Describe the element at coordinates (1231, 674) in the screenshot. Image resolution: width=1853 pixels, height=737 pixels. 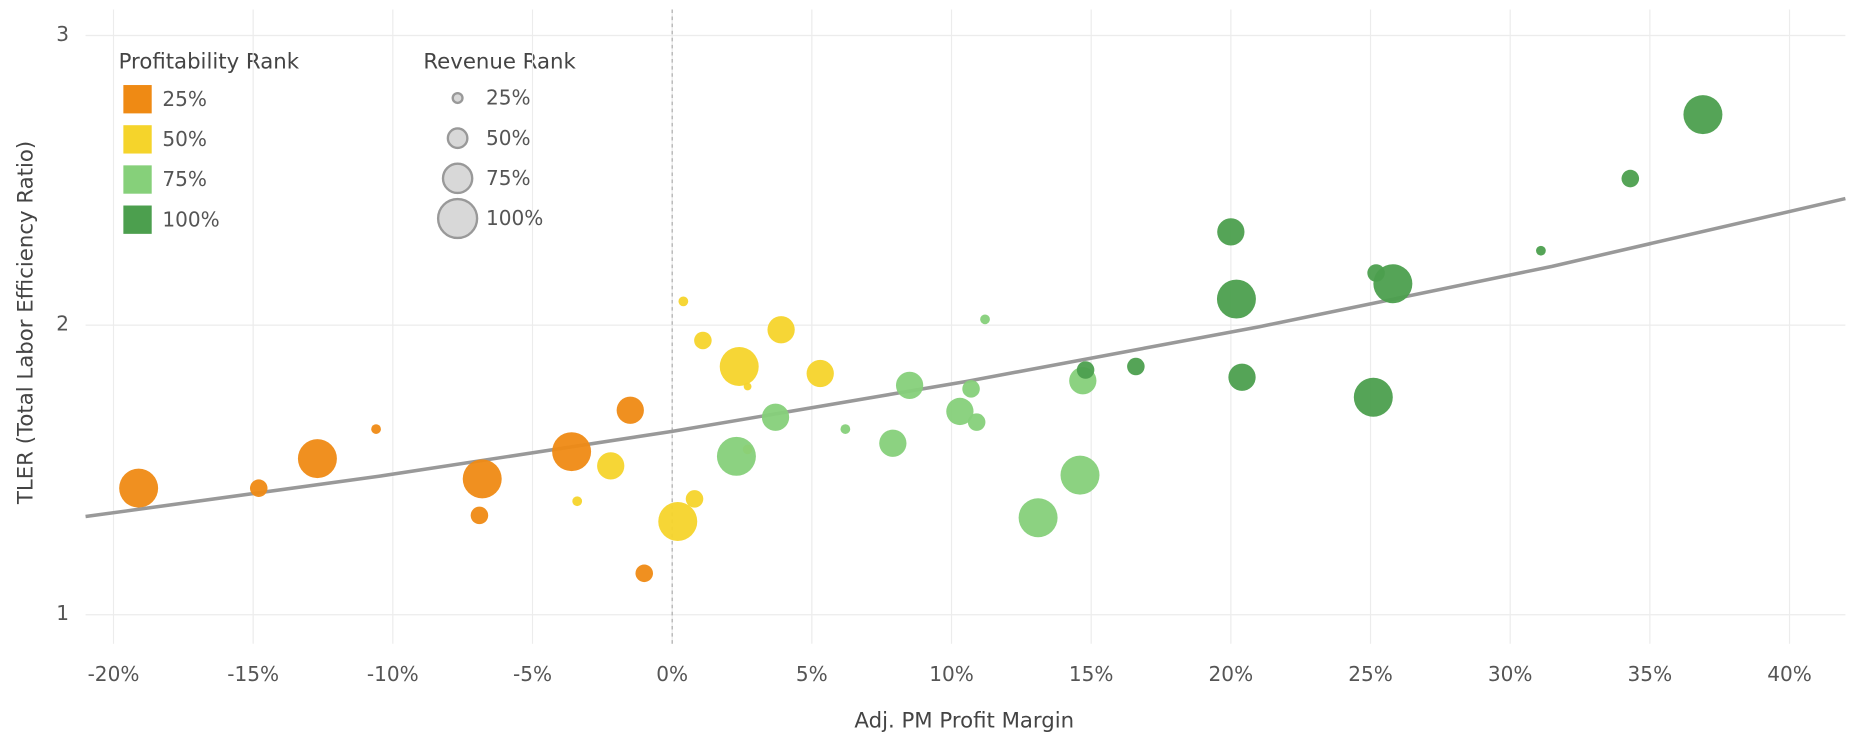
I see `x-tick-label: 20%` at that location.